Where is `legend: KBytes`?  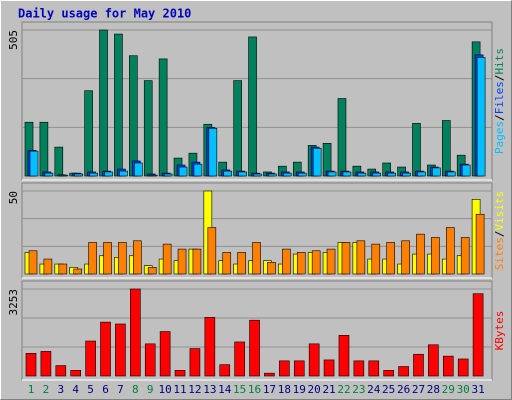 legend: KBytes is located at coordinates (499, 331).